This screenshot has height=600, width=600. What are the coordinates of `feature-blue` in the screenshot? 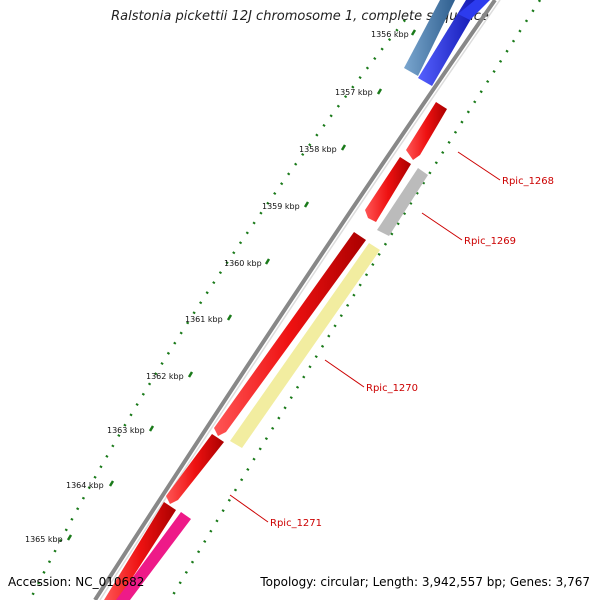 It's located at (450, 43).